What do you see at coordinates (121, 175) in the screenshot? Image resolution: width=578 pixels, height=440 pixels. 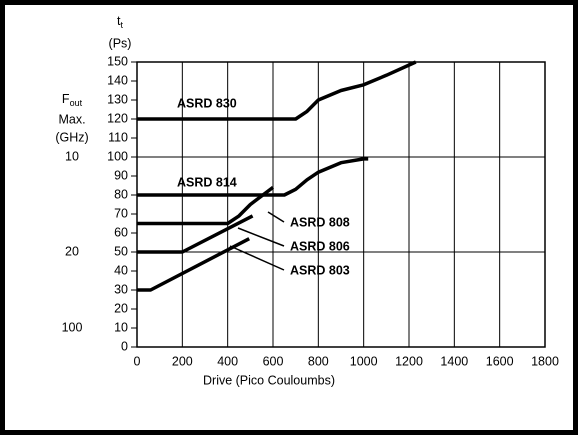 I see `y-tick-label: 90` at bounding box center [121, 175].